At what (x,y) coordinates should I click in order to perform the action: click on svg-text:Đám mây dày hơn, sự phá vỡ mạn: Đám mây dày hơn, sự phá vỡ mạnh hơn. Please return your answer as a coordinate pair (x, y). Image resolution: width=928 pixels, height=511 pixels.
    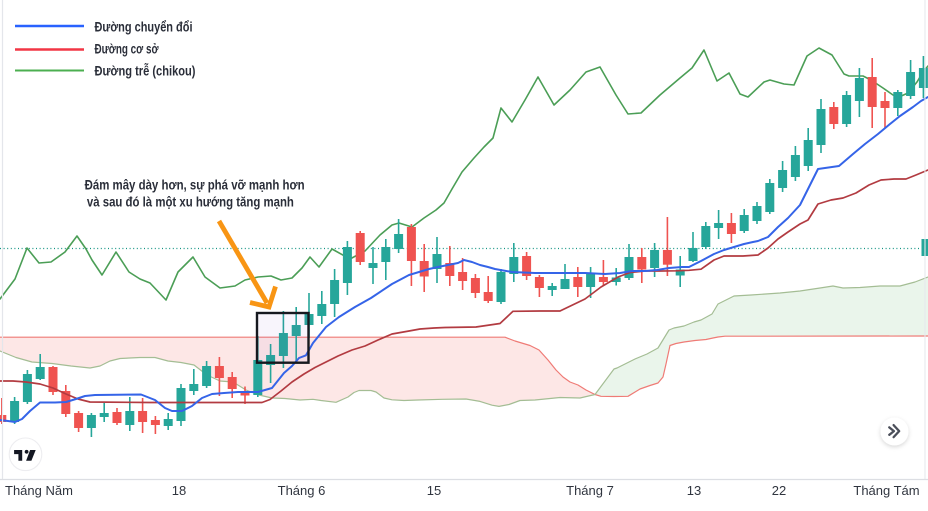
    Looking at the image, I should click on (195, 185).